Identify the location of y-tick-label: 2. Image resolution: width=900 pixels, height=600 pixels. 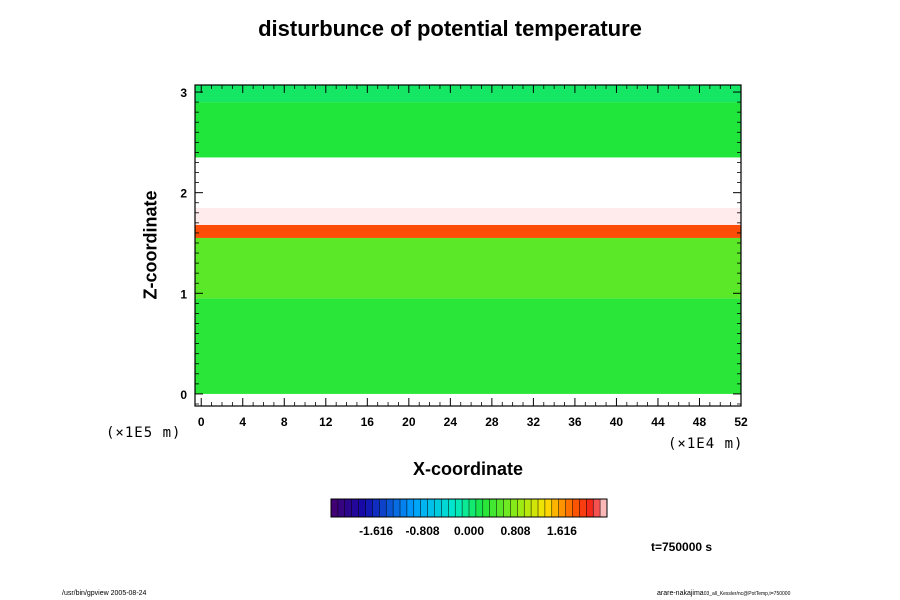
(183, 194).